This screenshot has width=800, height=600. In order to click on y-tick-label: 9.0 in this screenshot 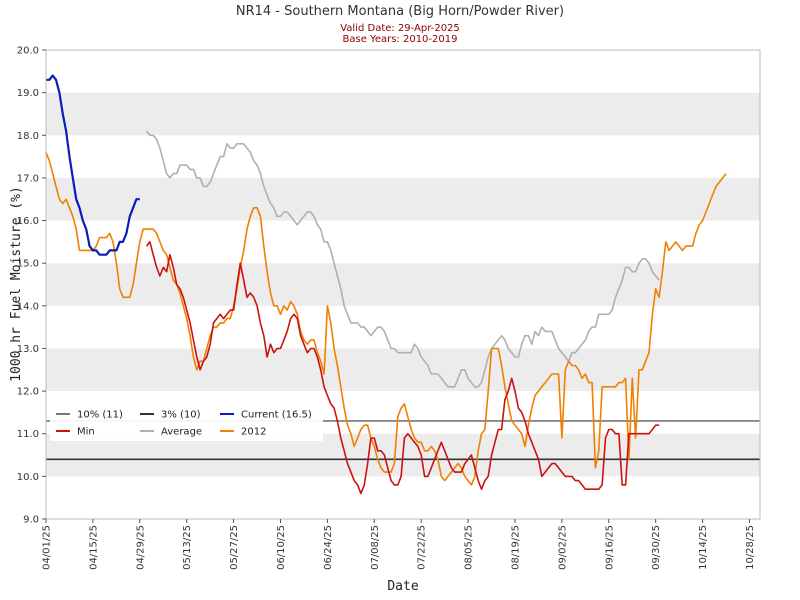, I will do `click(31, 520)`.